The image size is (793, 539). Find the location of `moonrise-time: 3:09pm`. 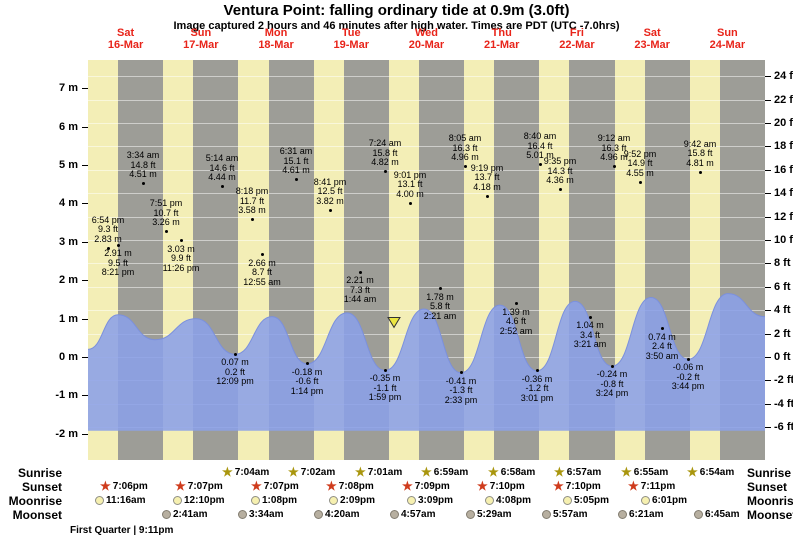

moonrise-time: 3:09pm is located at coordinates (436, 500).